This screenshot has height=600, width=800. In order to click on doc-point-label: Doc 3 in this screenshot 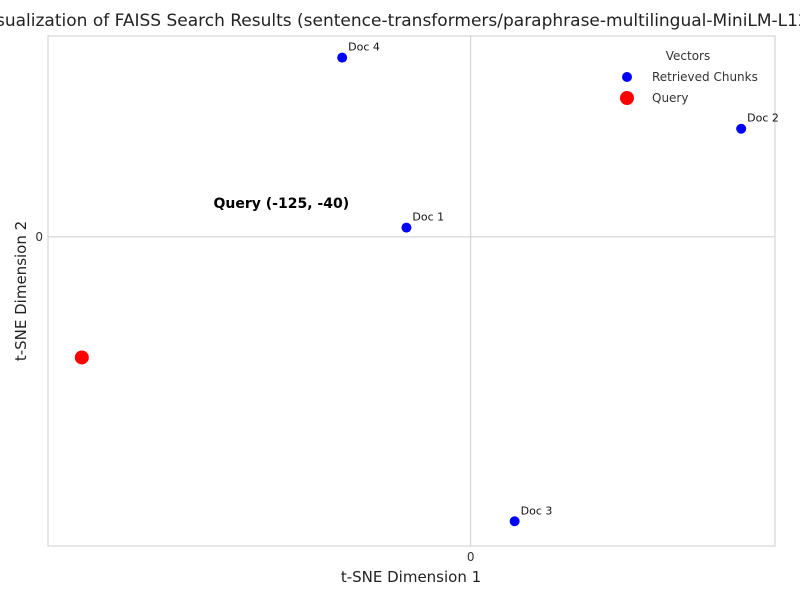, I will do `click(537, 510)`.